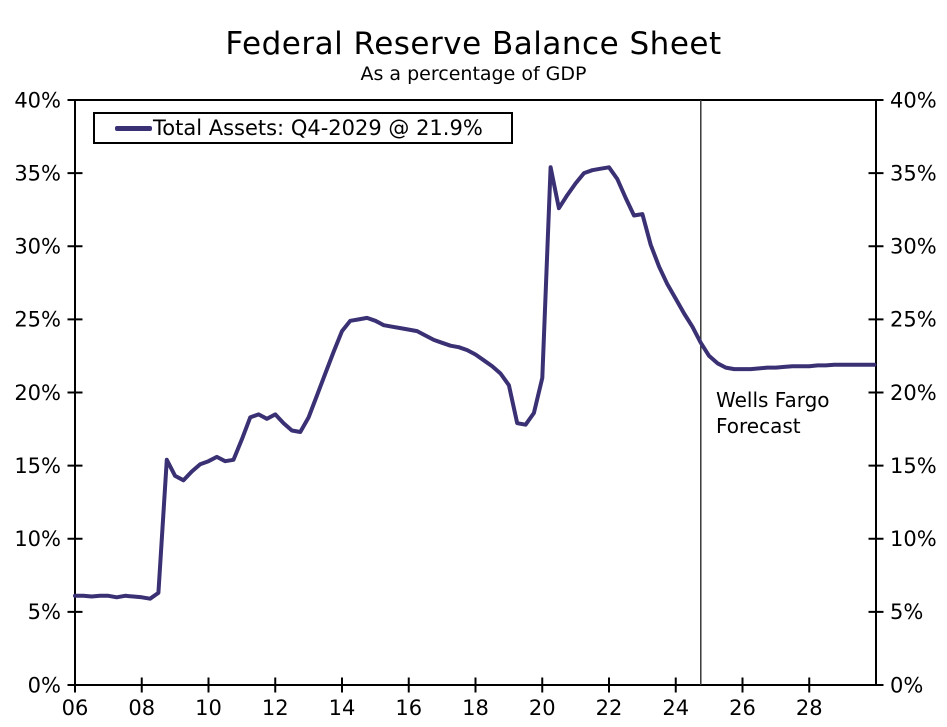 The height and width of the screenshot is (727, 947). I want to click on y-axis-tick-label-left: 10%, so click(37, 539).